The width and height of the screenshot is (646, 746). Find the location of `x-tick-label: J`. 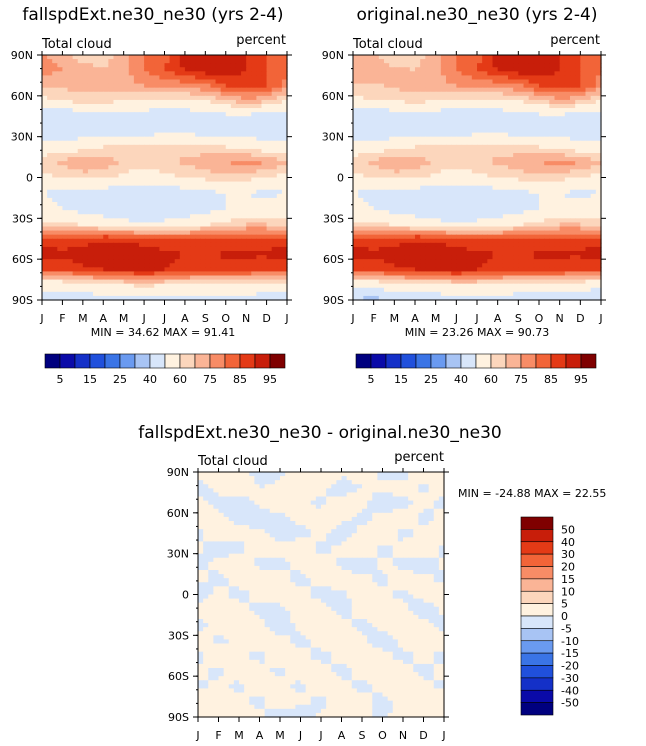

x-tick-label: J is located at coordinates (41, 318).